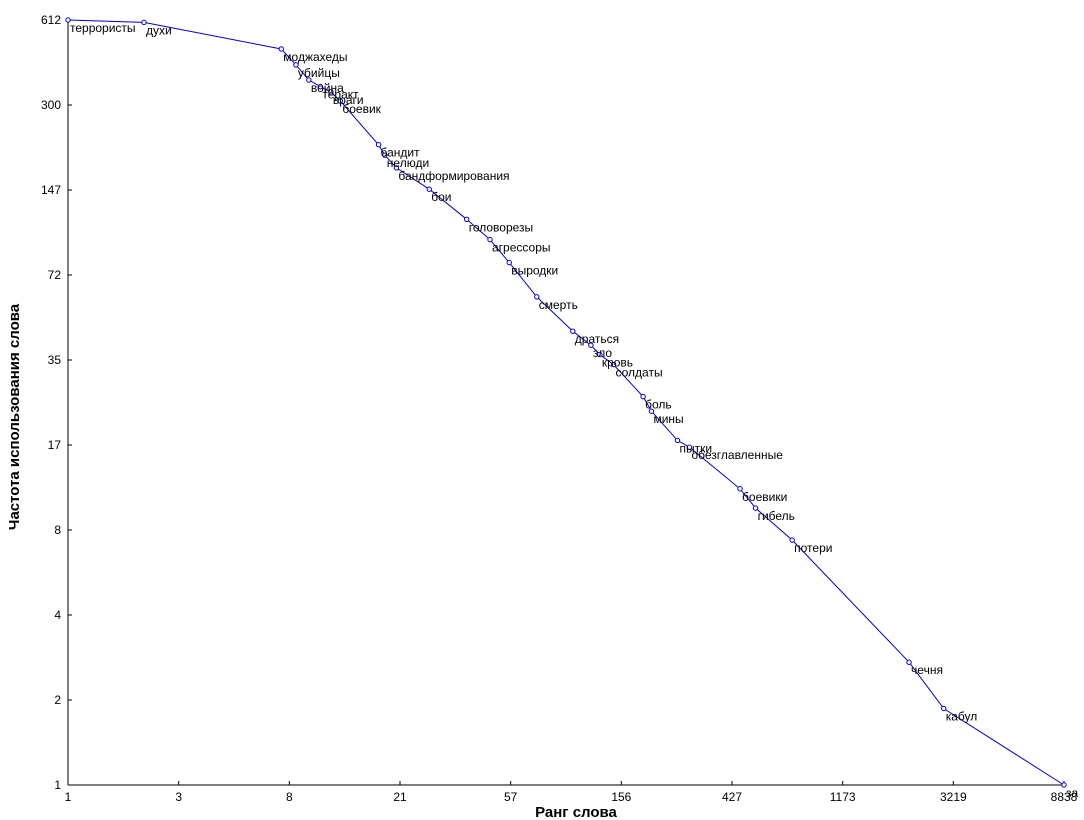 The height and width of the screenshot is (820, 1084). Describe the element at coordinates (843, 797) in the screenshot. I see `x-tick-label: 1173` at that location.